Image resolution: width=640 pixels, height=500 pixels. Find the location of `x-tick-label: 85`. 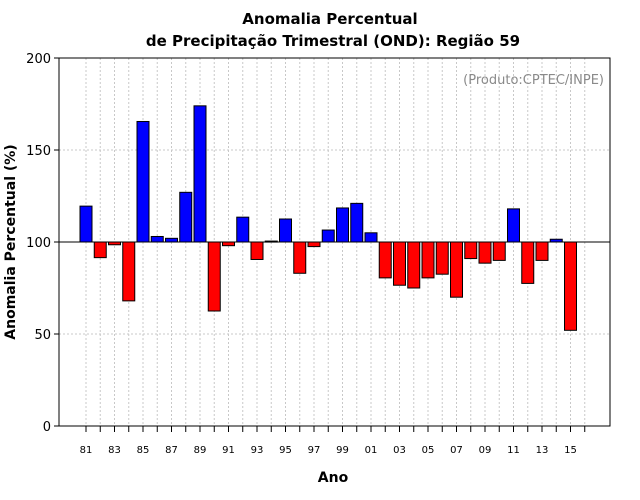

x-tick-label: 85 is located at coordinates (143, 450).